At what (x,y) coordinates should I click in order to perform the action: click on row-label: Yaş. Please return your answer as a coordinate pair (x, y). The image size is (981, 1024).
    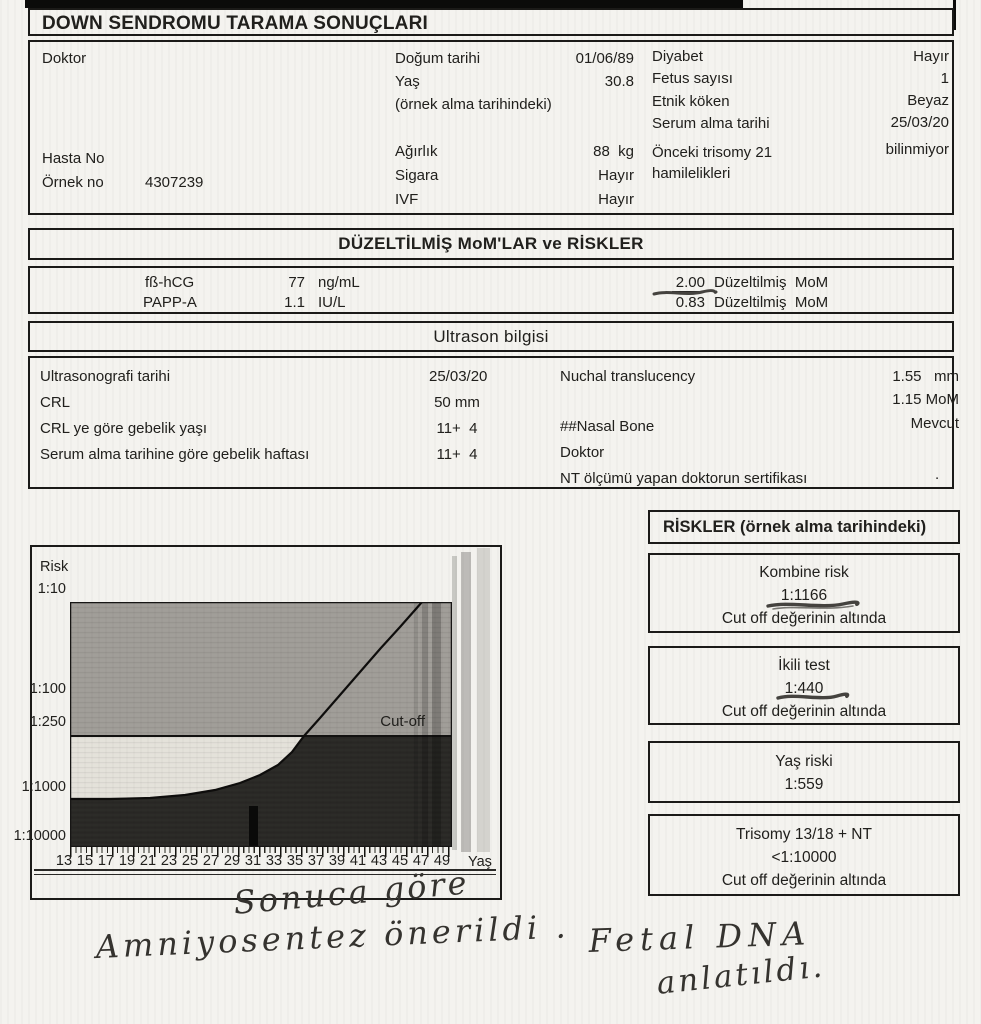
    Looking at the image, I should click on (407, 81).